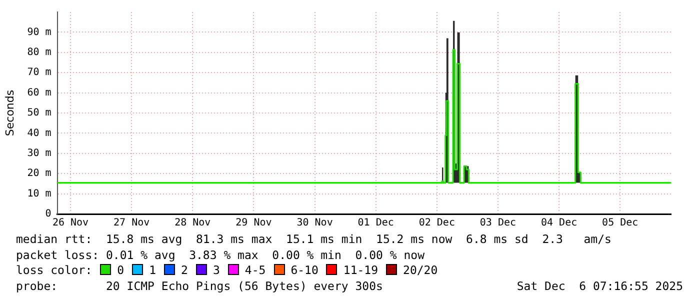 This screenshot has height=297, width=697. Describe the element at coordinates (54, 270) in the screenshot. I see `legend-title: loss color:` at that location.